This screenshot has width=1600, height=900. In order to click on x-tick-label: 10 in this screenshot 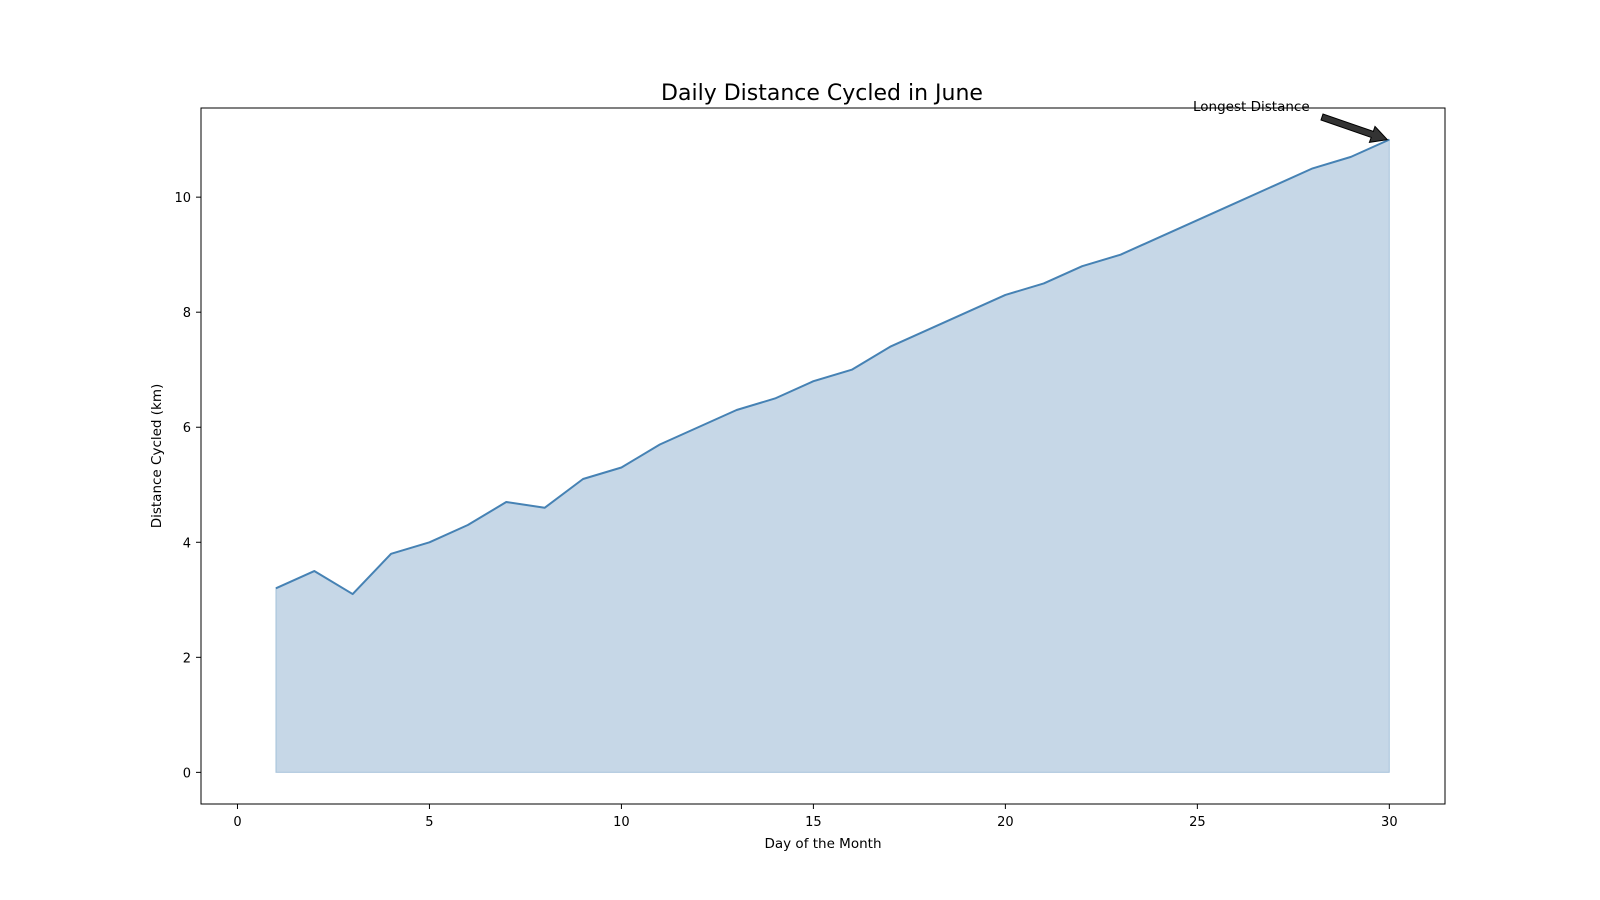, I will do `click(621, 822)`.